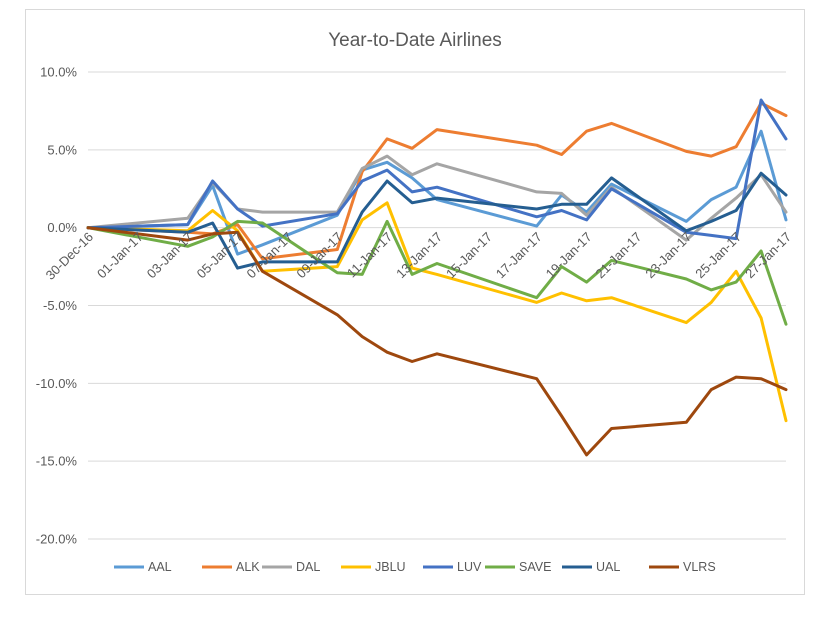 This screenshot has height=619, width=828. Describe the element at coordinates (60, 305) in the screenshot. I see `y-tick-label: -5.0%` at that location.